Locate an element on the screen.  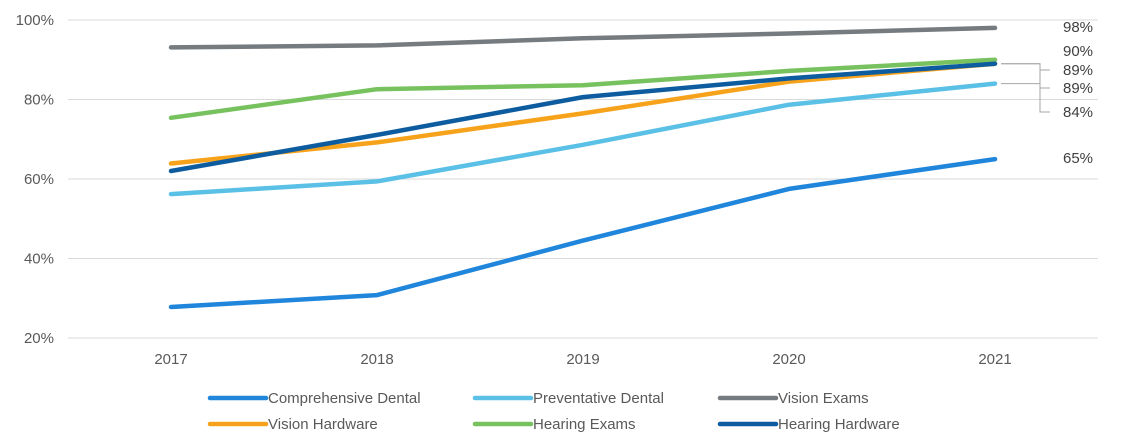
legend-label-vision-hardware: Vision Hardware is located at coordinates (323, 424).